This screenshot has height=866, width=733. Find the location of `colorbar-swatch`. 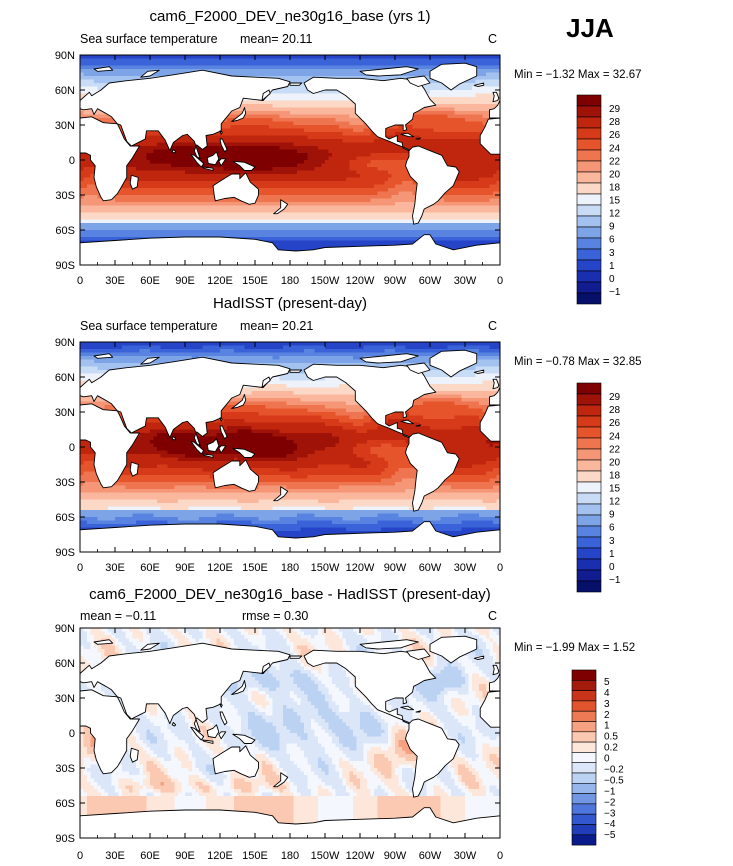

colorbar-swatch is located at coordinates (589, 144).